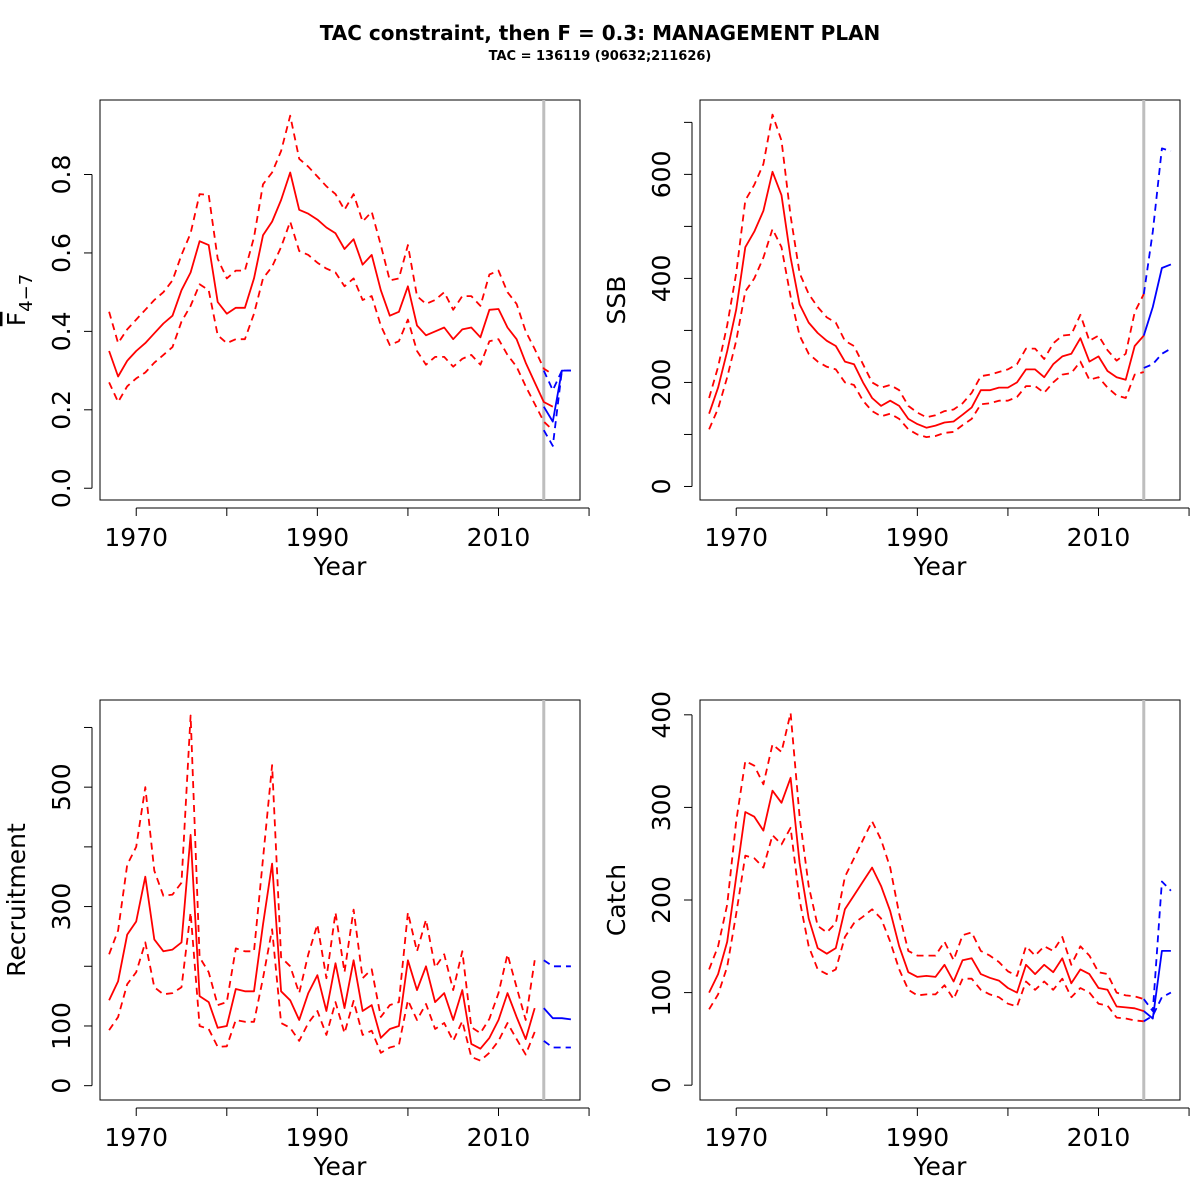 Image resolution: width=1200 pixels, height=1200 pixels. I want to click on catch-x-tick-label: 1970, so click(736, 1137).